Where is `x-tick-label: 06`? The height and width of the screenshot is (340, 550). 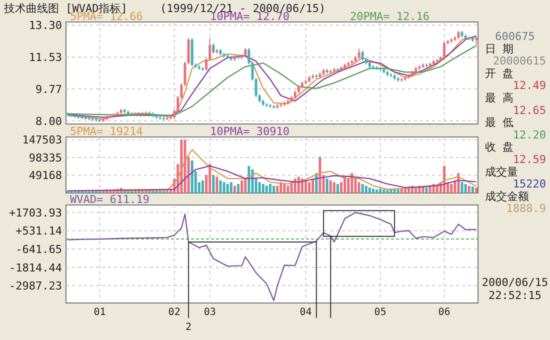
x-tick-label: 06 is located at coordinates (444, 312).